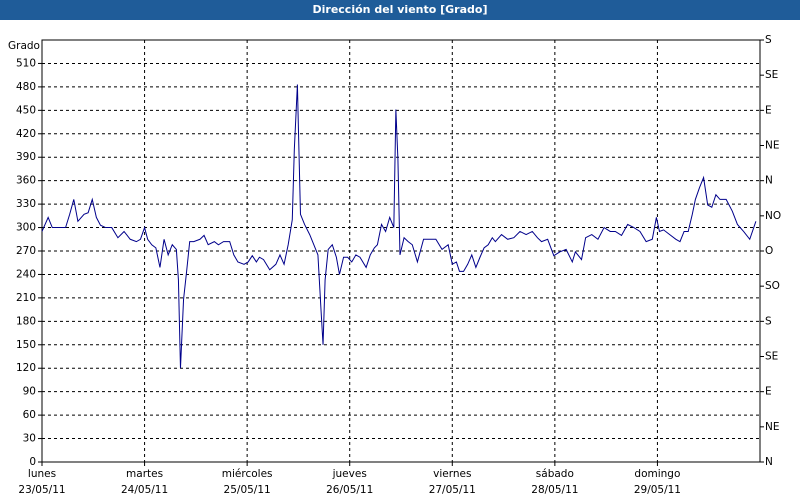 The width and height of the screenshot is (800, 500). What do you see at coordinates (144, 490) in the screenshot?
I see `x-tick-date: 24/05/11` at bounding box center [144, 490].